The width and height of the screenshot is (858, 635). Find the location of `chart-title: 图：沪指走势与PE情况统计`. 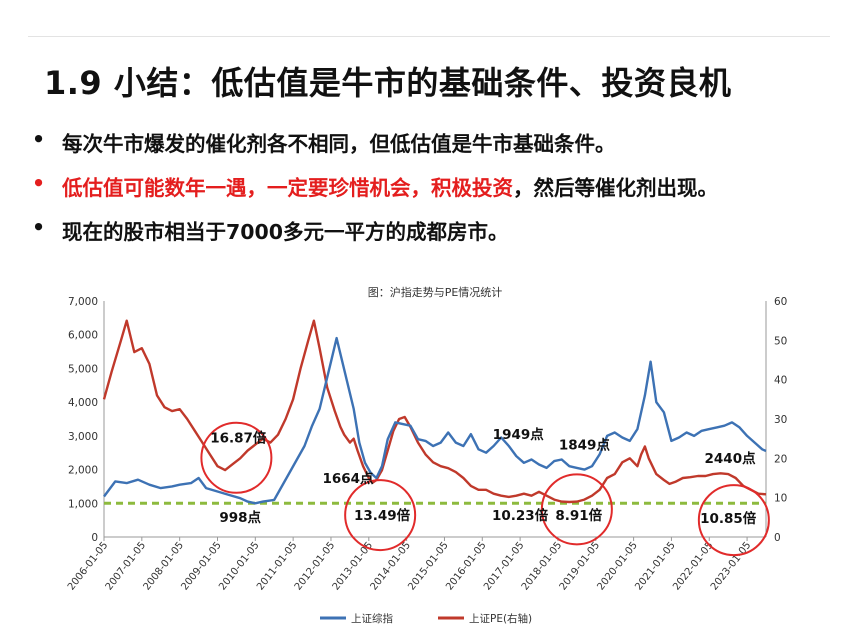

chart-title: 图：沪指走势与PE情况统计 is located at coordinates (435, 292).